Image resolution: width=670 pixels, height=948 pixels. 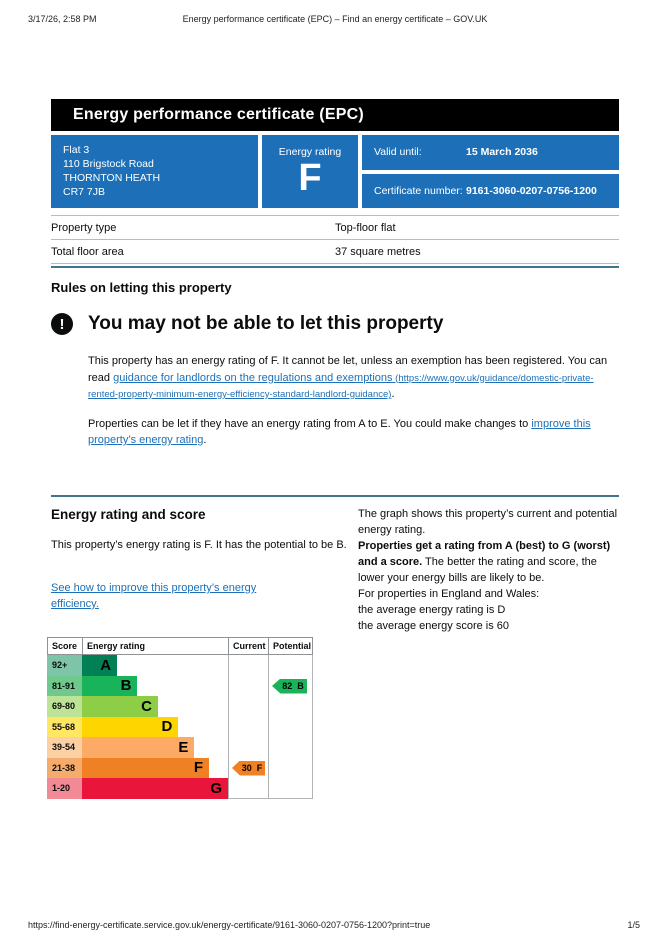 What do you see at coordinates (266, 323) in the screenshot?
I see `warning-title: You may not be able to let this property` at bounding box center [266, 323].